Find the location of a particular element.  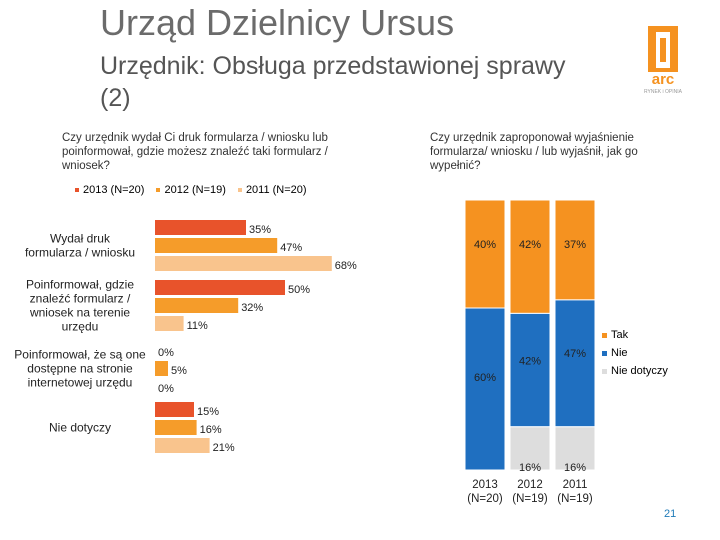

legend-item-2011: 2011 (N=20) is located at coordinates (272, 190).